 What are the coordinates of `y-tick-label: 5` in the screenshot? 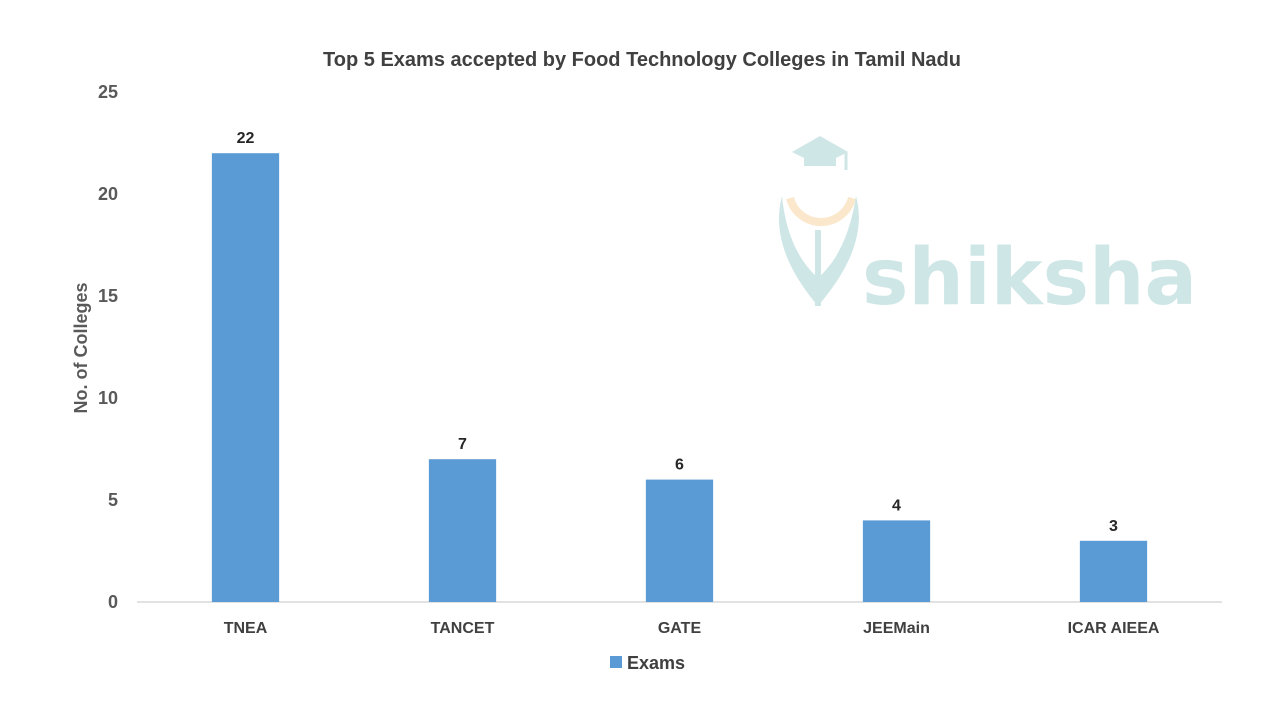 It's located at (113, 500).